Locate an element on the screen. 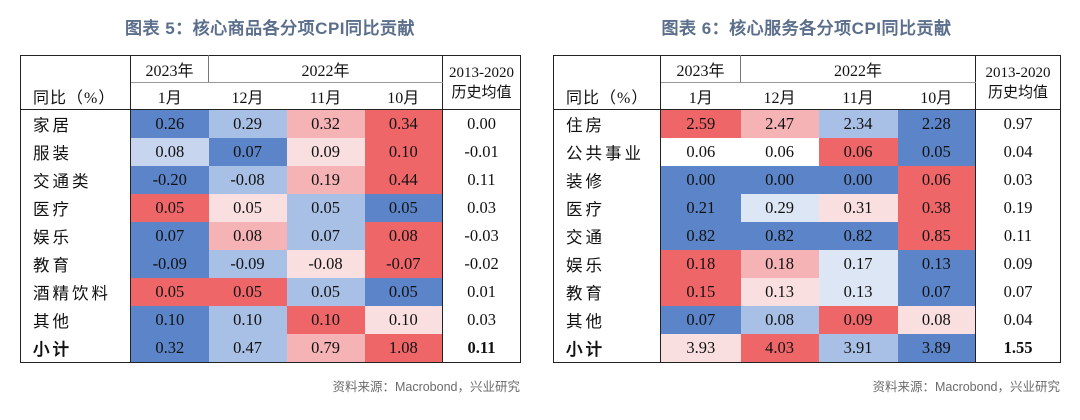 The image size is (1080, 420). table-row: 交通类 -0.20 -0.08 0.19 0.44 0.11 is located at coordinates (270, 180).